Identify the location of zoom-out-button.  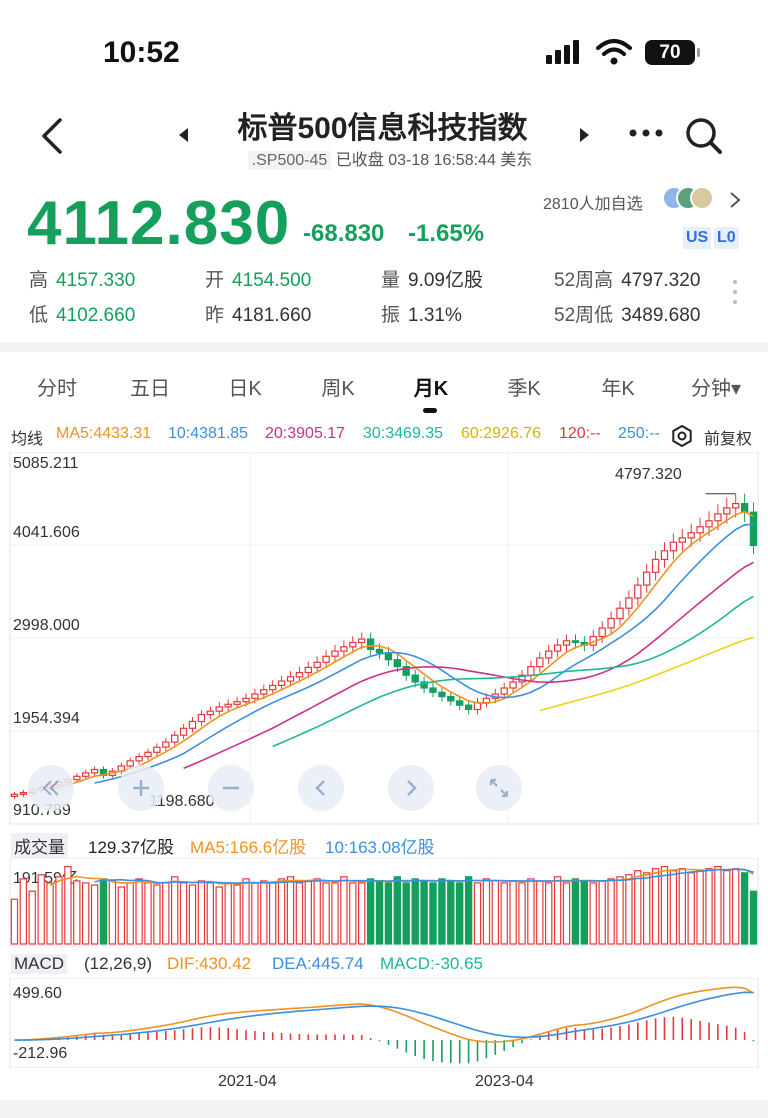
(231, 788).